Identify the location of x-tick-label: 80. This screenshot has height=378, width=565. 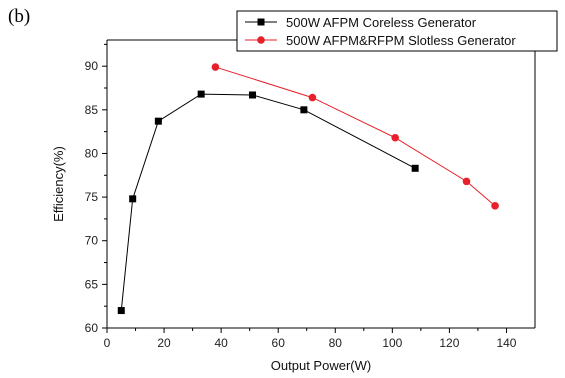
(336, 343).